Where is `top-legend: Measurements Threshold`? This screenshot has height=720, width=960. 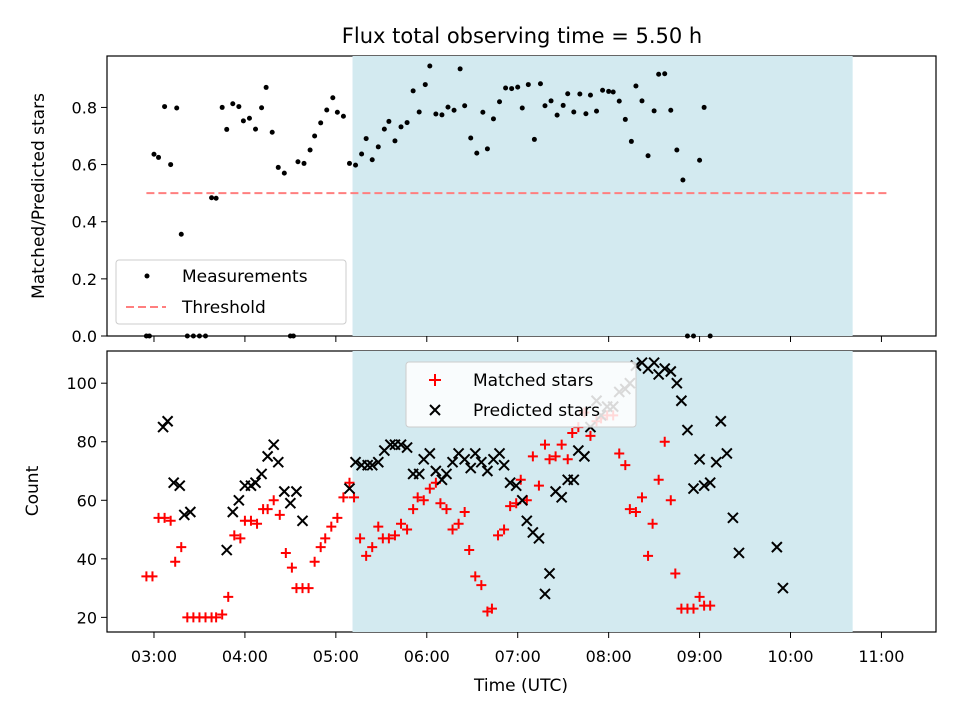 top-legend: Measurements Threshold is located at coordinates (231, 292).